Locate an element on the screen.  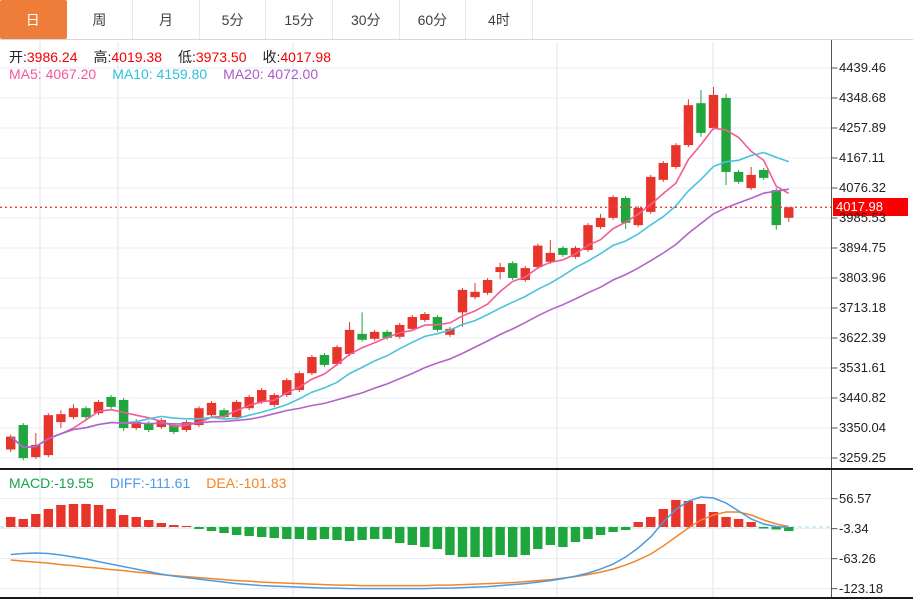
y-axis-tick-label: 4076.32 is located at coordinates (862, 187).